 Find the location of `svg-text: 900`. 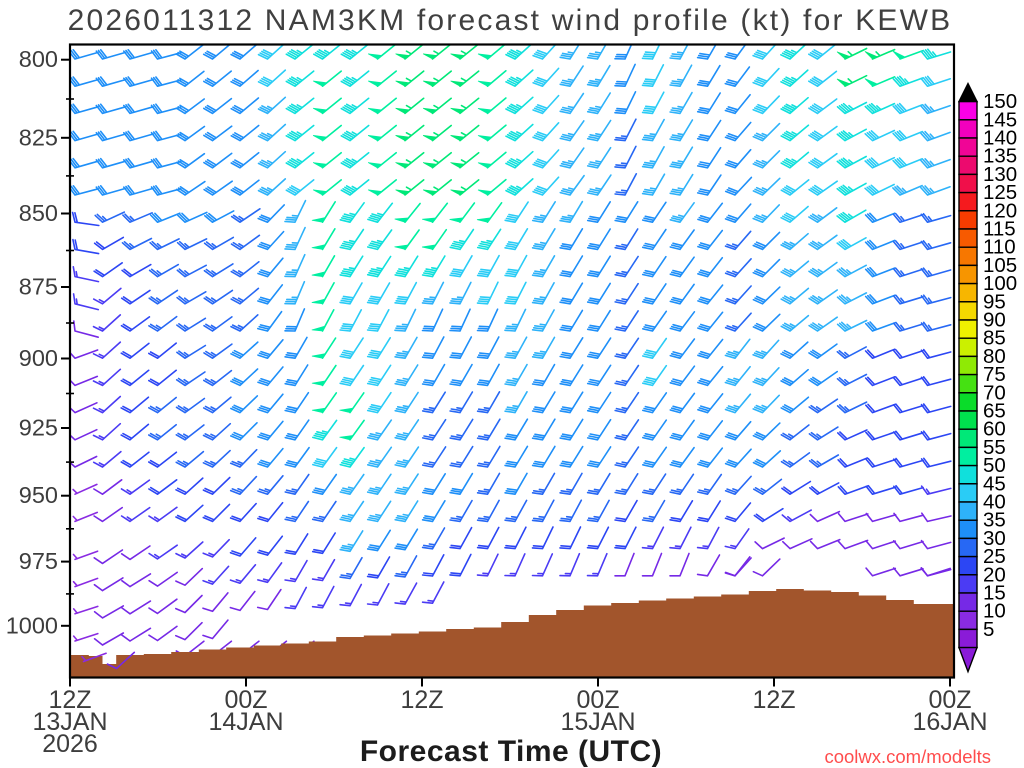

svg-text: 900 is located at coordinates (38, 358).